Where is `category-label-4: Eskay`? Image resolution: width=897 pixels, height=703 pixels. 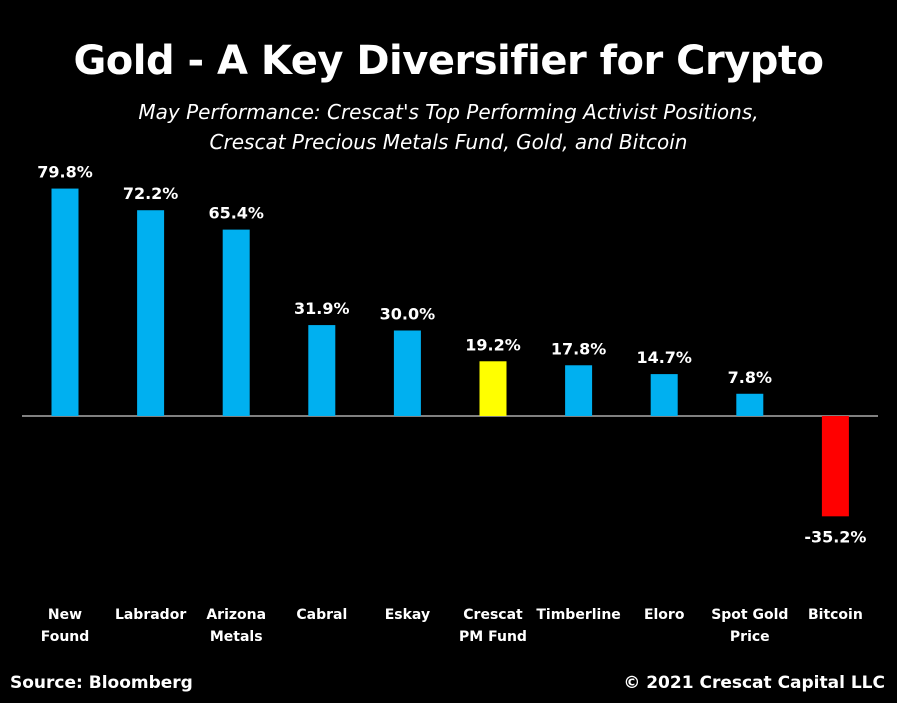
category-label-4: Eskay is located at coordinates (407, 615).